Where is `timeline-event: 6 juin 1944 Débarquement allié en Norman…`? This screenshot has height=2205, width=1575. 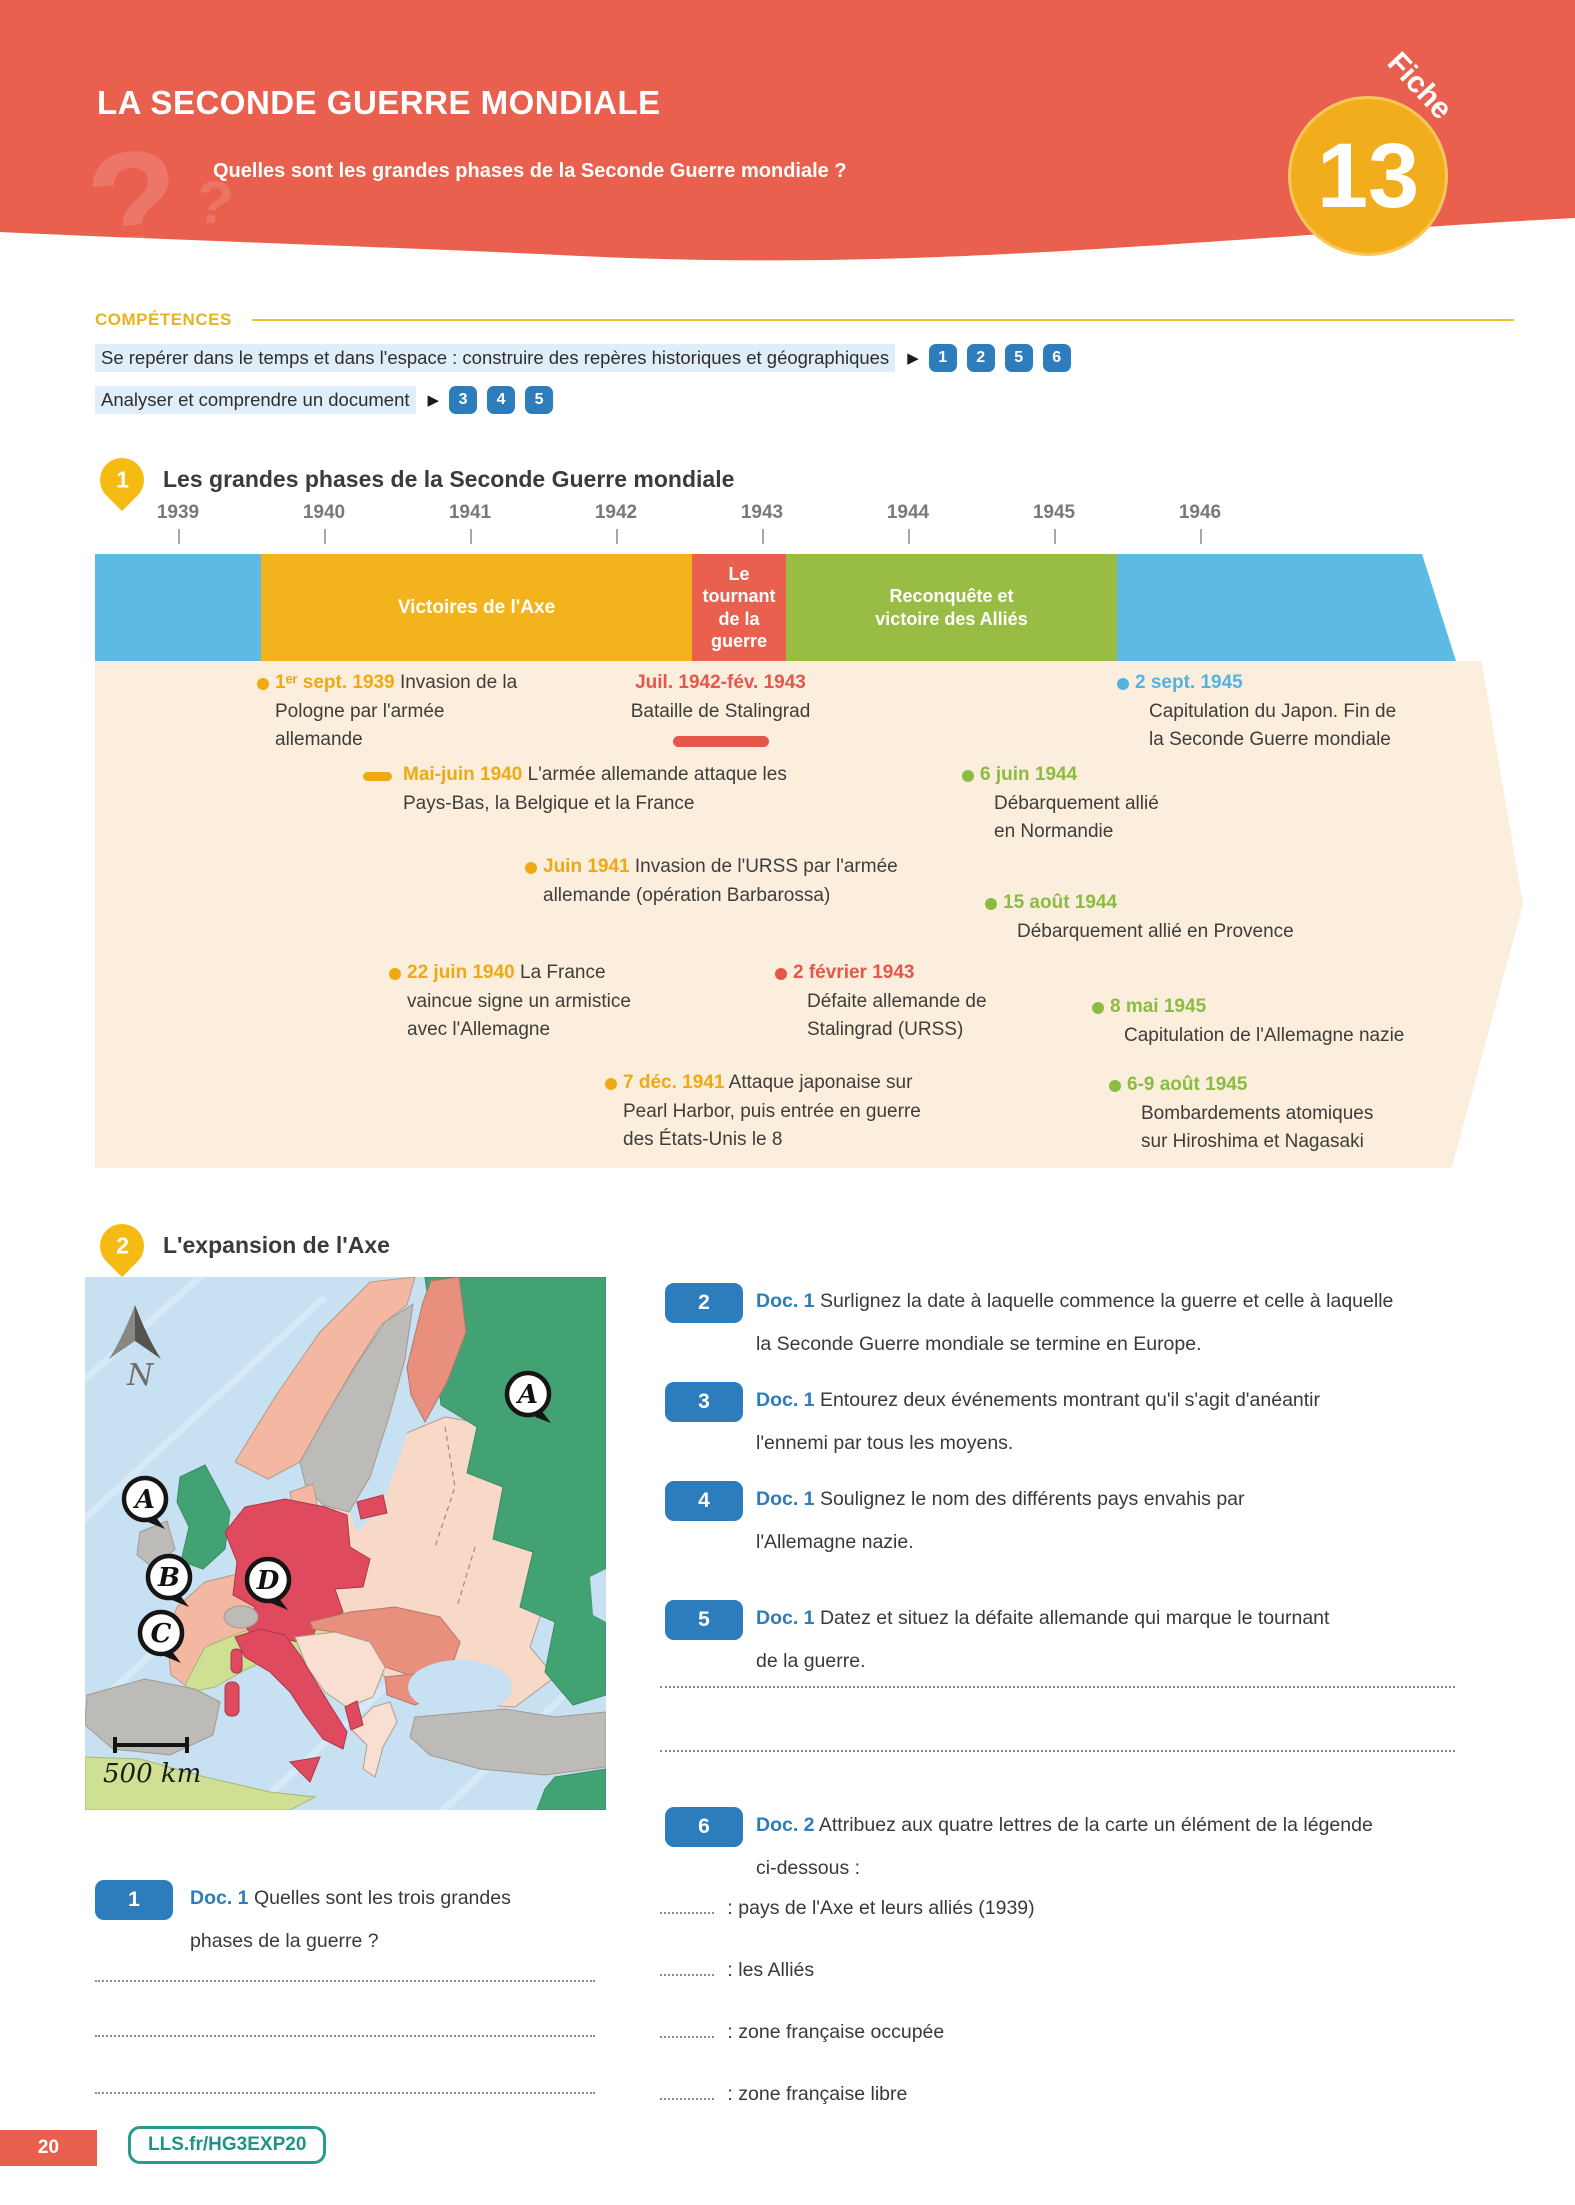
timeline-event: 6 juin 1944 Débarquement allié en Norman… is located at coordinates (1068, 804).